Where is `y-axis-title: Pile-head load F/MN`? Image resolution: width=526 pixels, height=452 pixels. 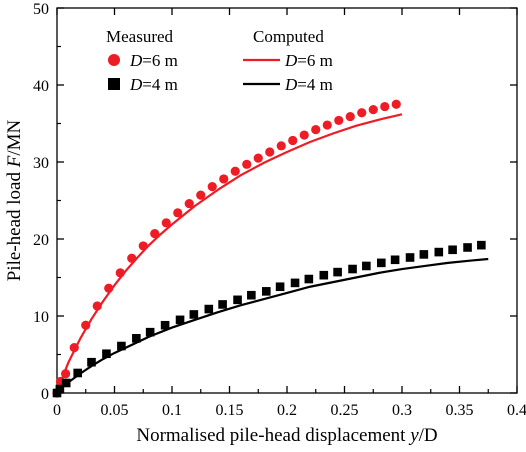
y-axis-title: Pile-head load F/MN is located at coordinates (14, 200).